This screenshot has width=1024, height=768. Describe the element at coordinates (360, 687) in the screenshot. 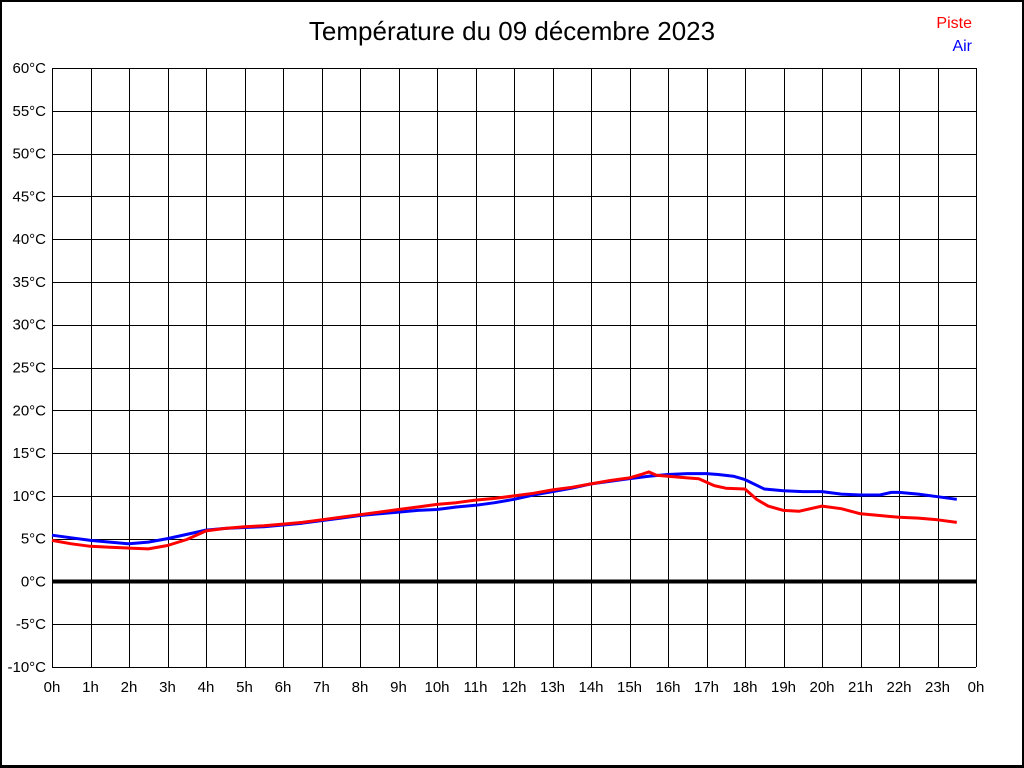

I see `x-tick-label: 8h` at that location.